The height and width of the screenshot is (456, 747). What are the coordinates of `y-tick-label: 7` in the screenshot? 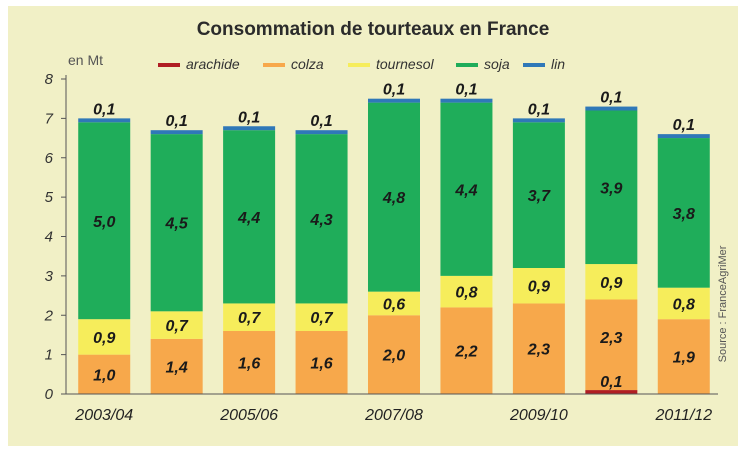 It's located at (49, 118).